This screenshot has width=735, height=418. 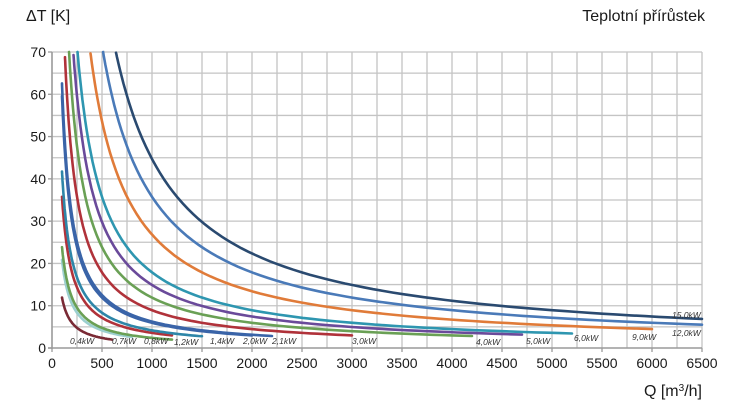 What do you see at coordinates (82, 341) in the screenshot?
I see `curve-label: 0,4kW` at bounding box center [82, 341].